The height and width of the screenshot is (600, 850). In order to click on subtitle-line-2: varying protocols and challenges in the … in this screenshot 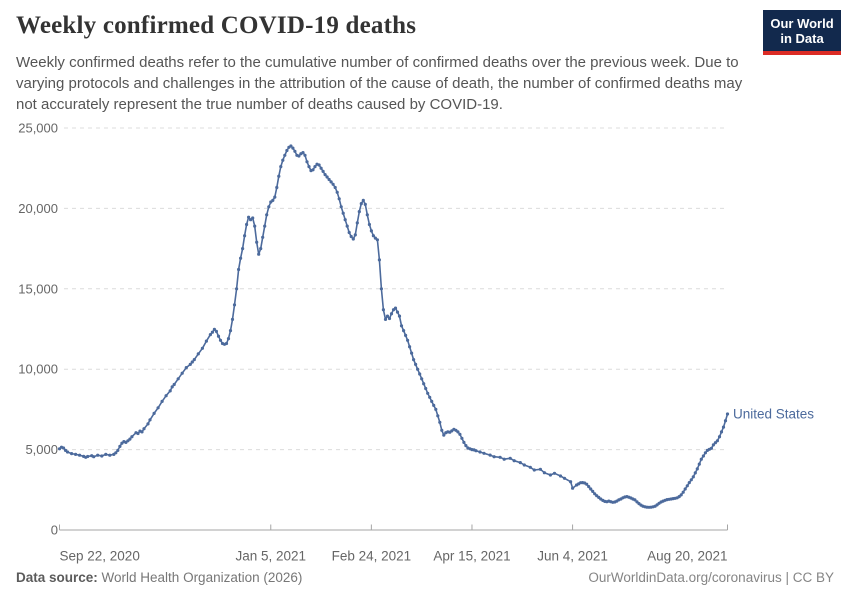, I will do `click(379, 83)`.